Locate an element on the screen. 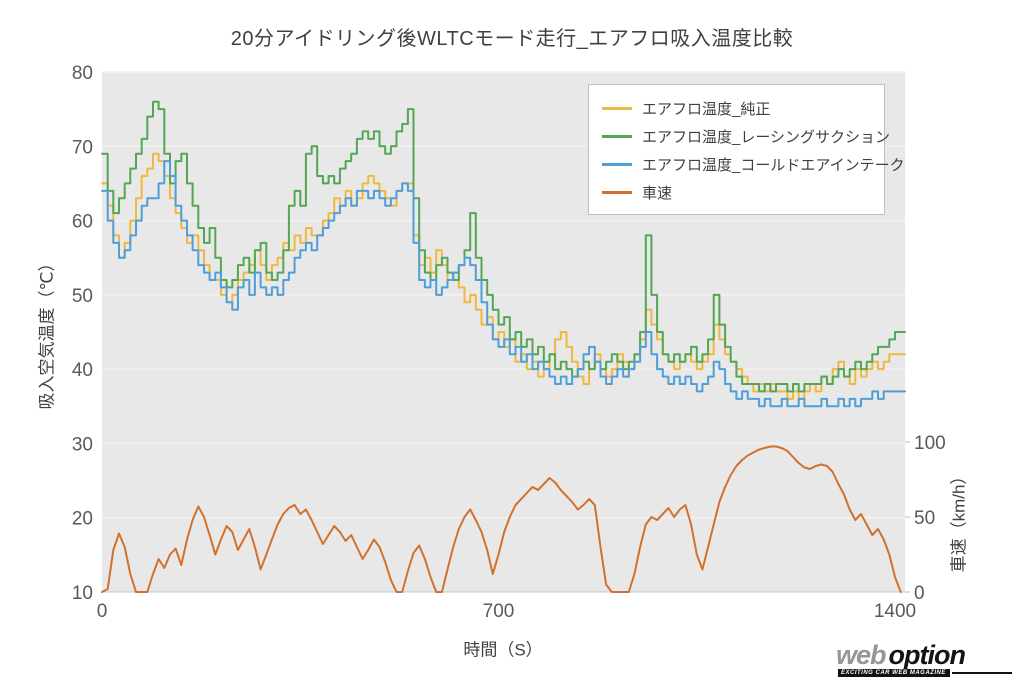  y-left-tick-label: 80 is located at coordinates (82, 73).